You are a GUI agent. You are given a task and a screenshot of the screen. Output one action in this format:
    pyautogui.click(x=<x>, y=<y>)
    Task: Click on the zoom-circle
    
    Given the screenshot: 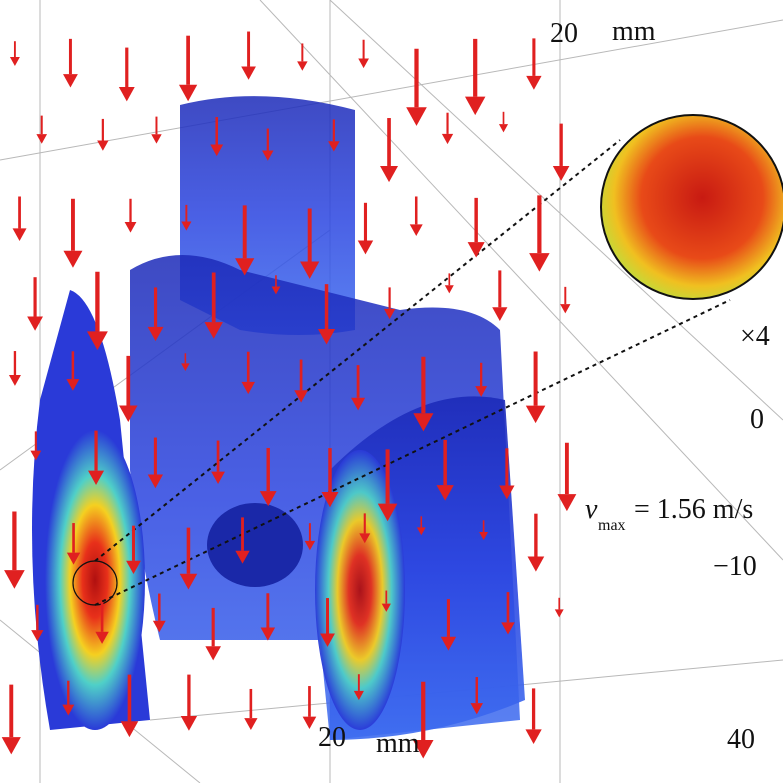 What is the action you would take?
    pyautogui.click(x=691, y=207)
    